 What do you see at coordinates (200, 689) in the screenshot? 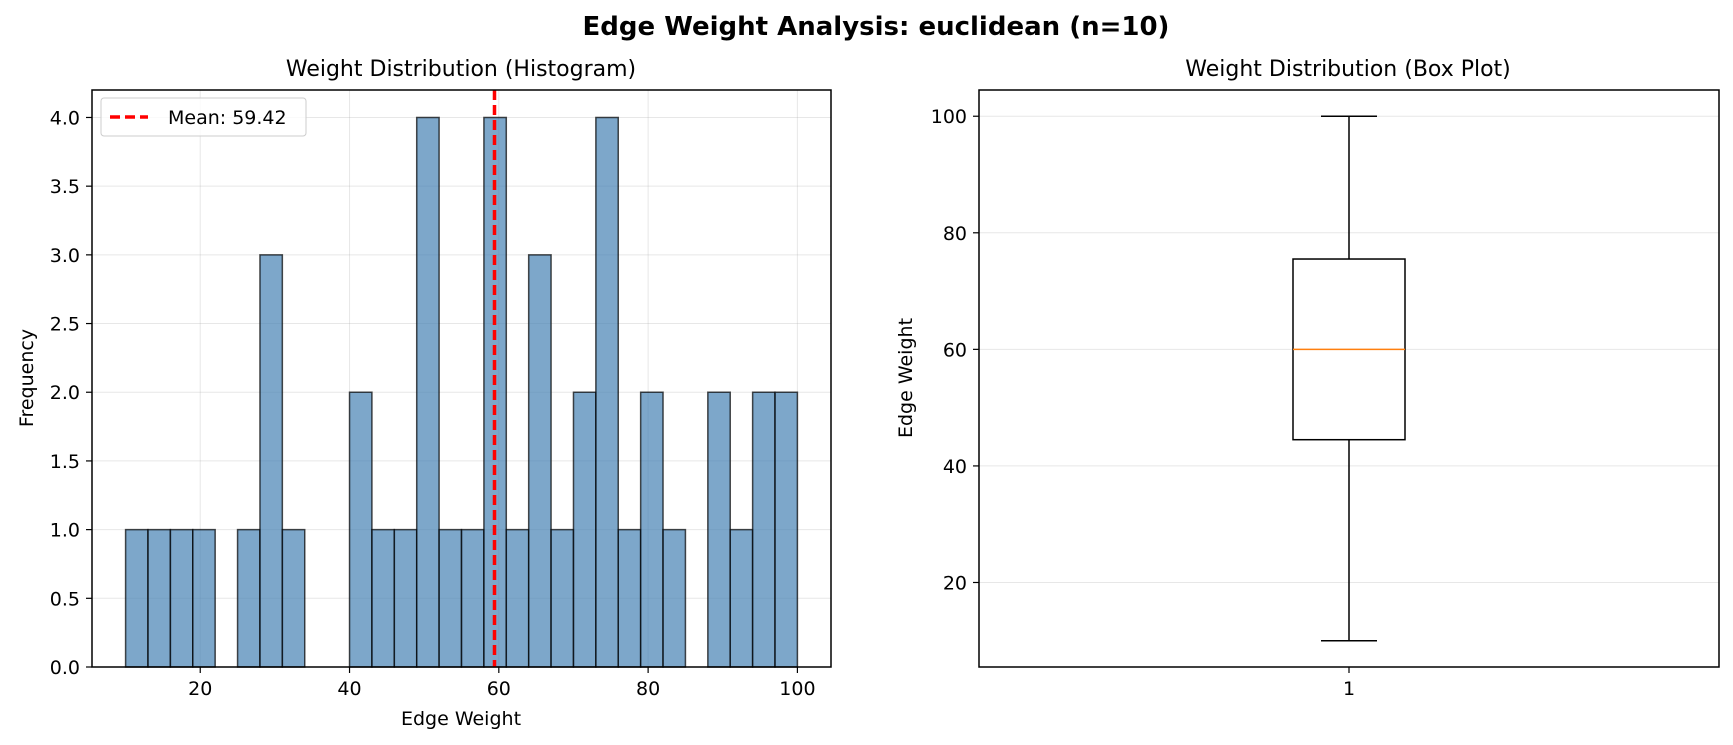
I see `x-tick-label: 20` at bounding box center [200, 689].